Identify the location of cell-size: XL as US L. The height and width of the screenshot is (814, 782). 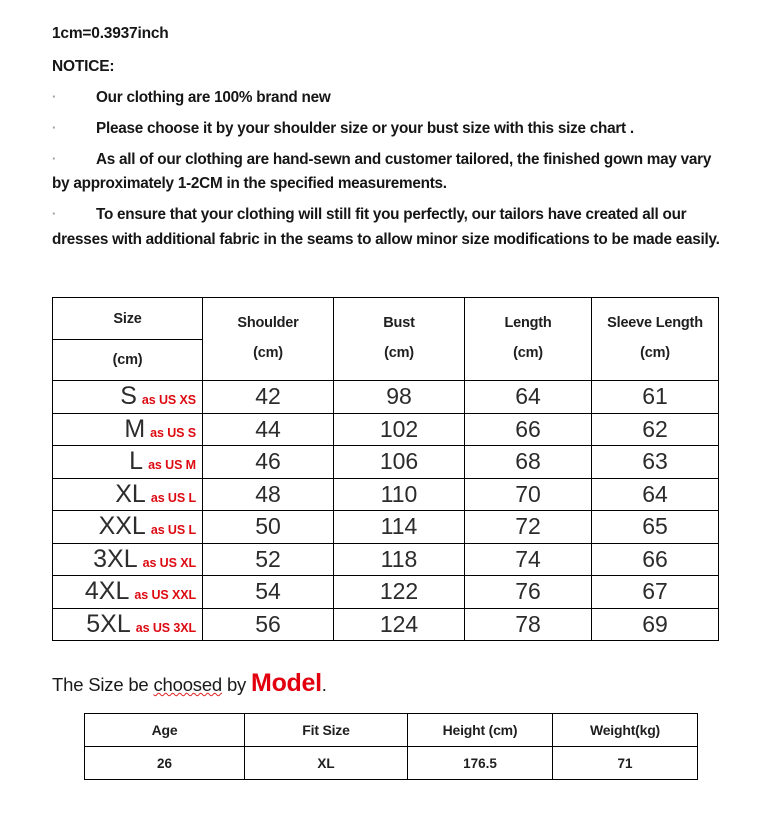
(127, 494).